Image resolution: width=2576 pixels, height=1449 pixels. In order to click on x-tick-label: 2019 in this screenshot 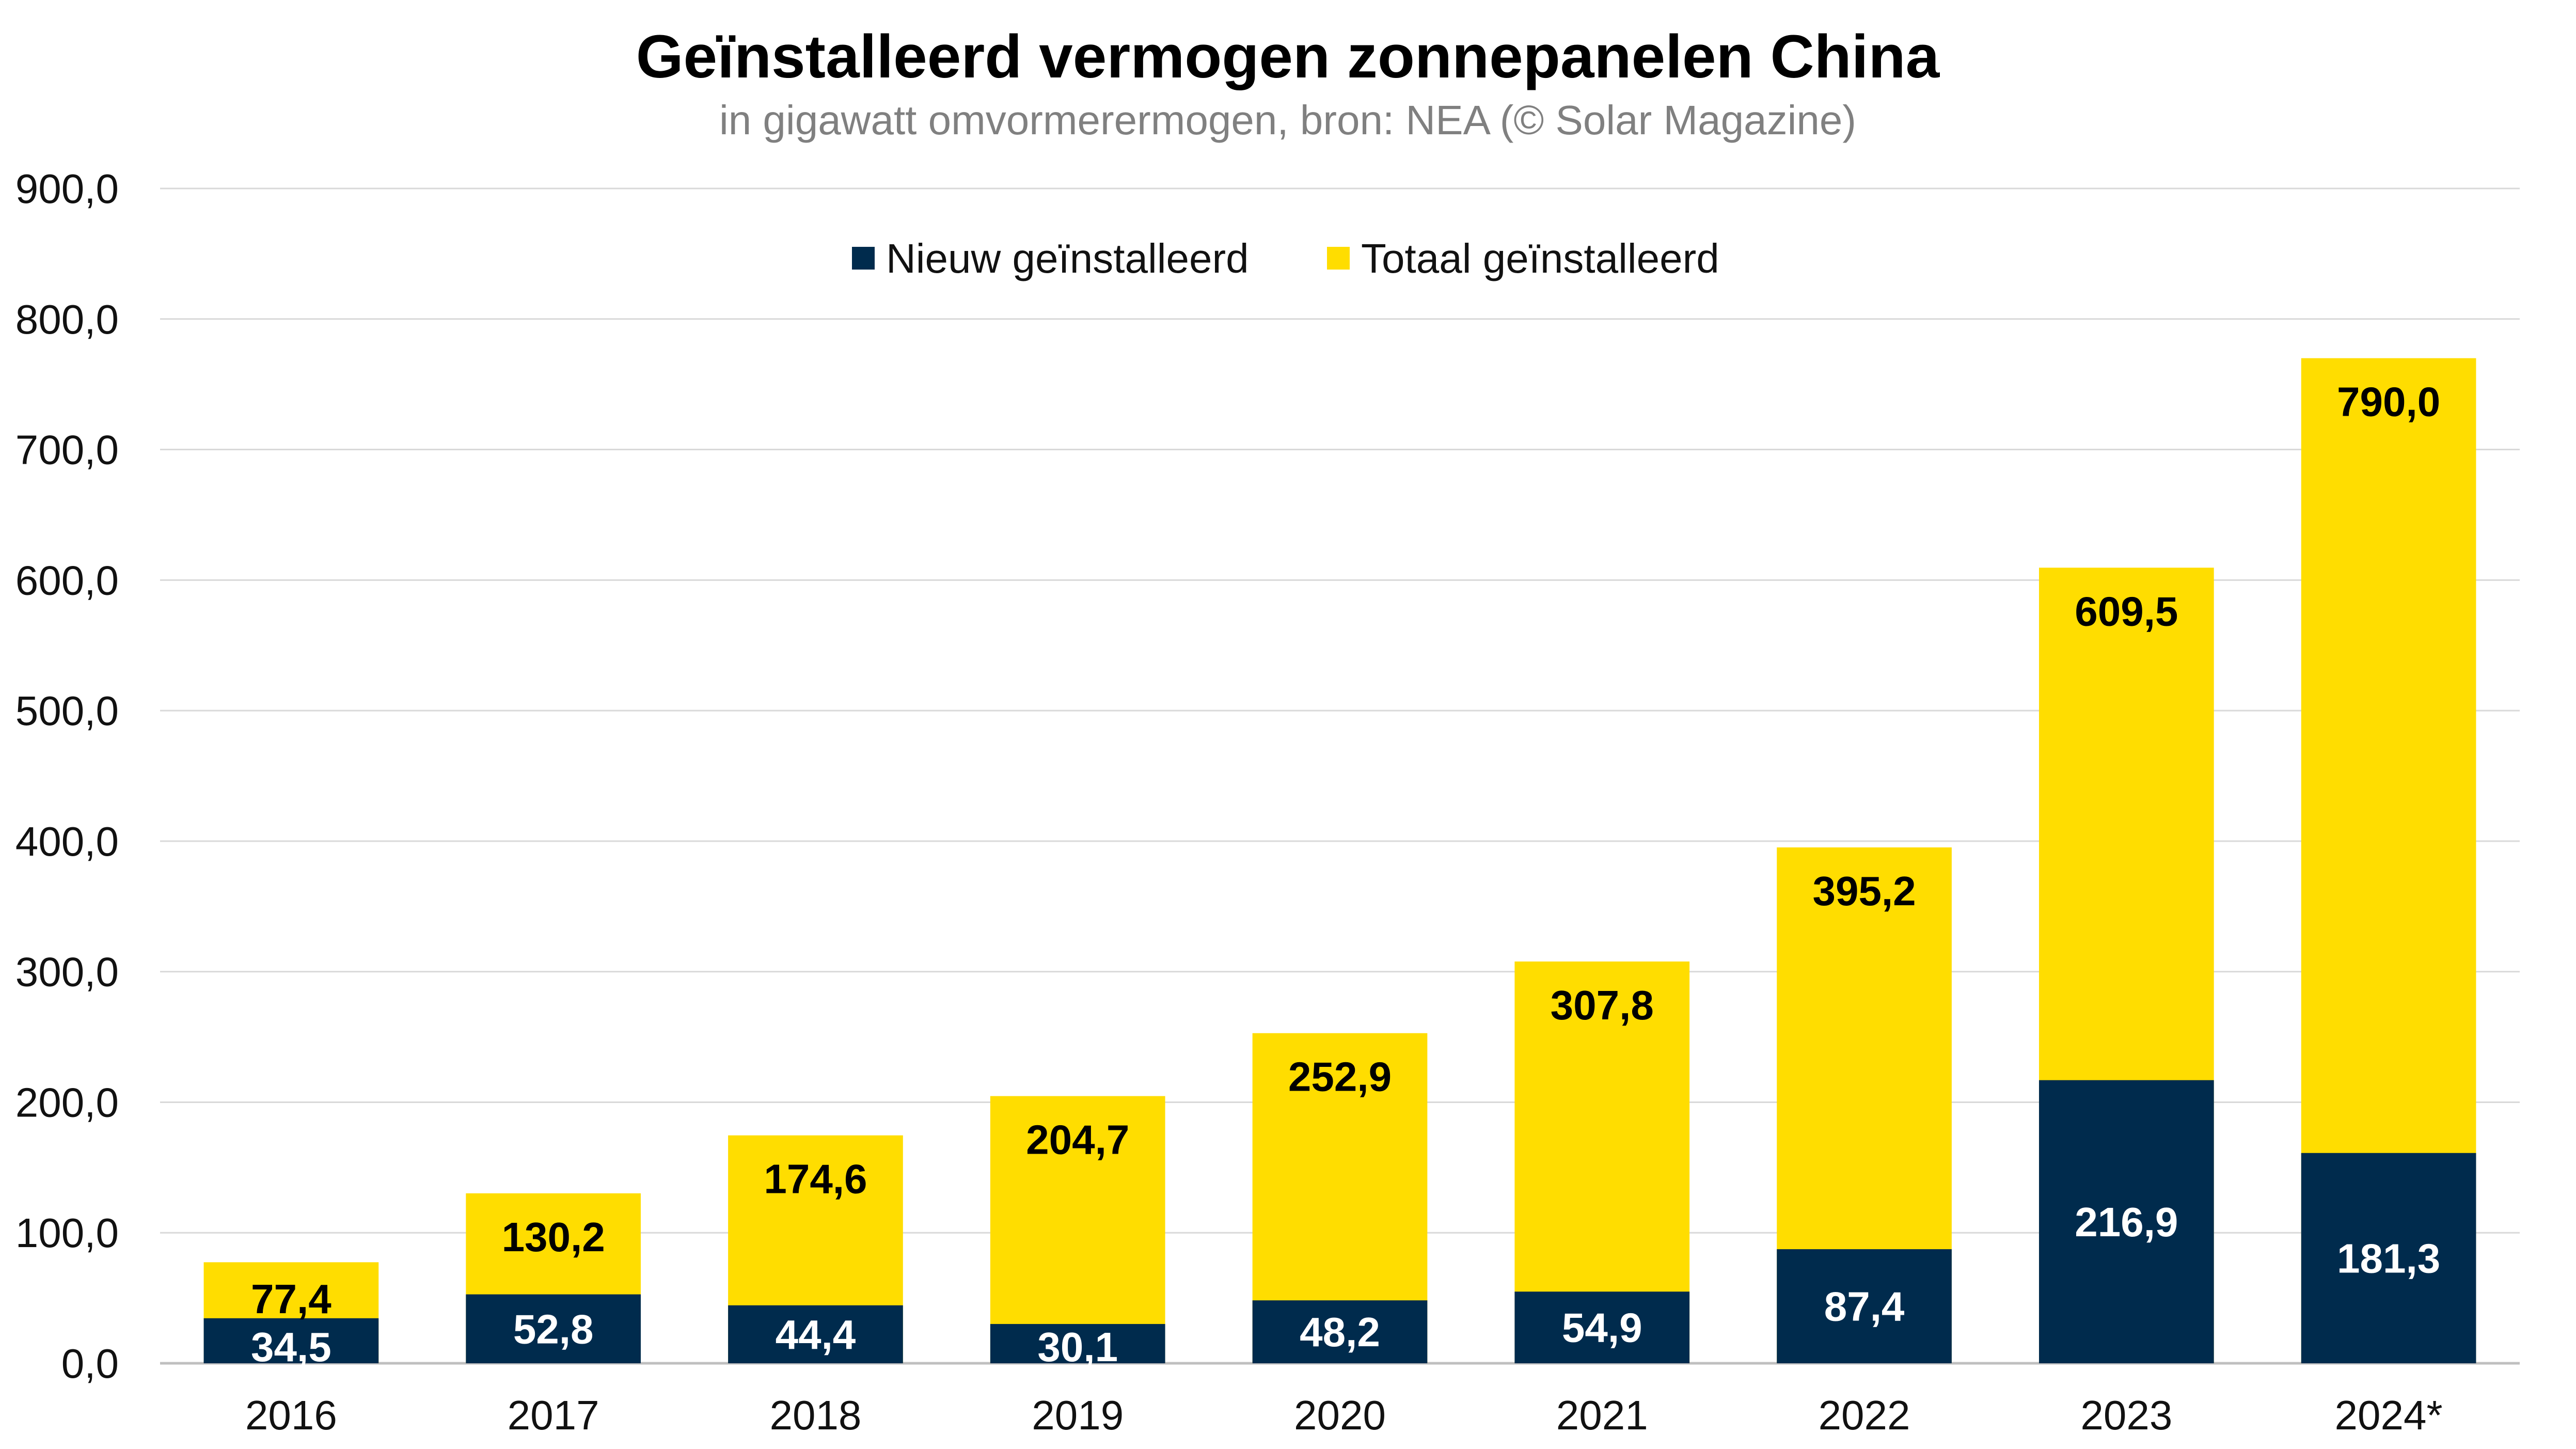, I will do `click(1078, 1415)`.